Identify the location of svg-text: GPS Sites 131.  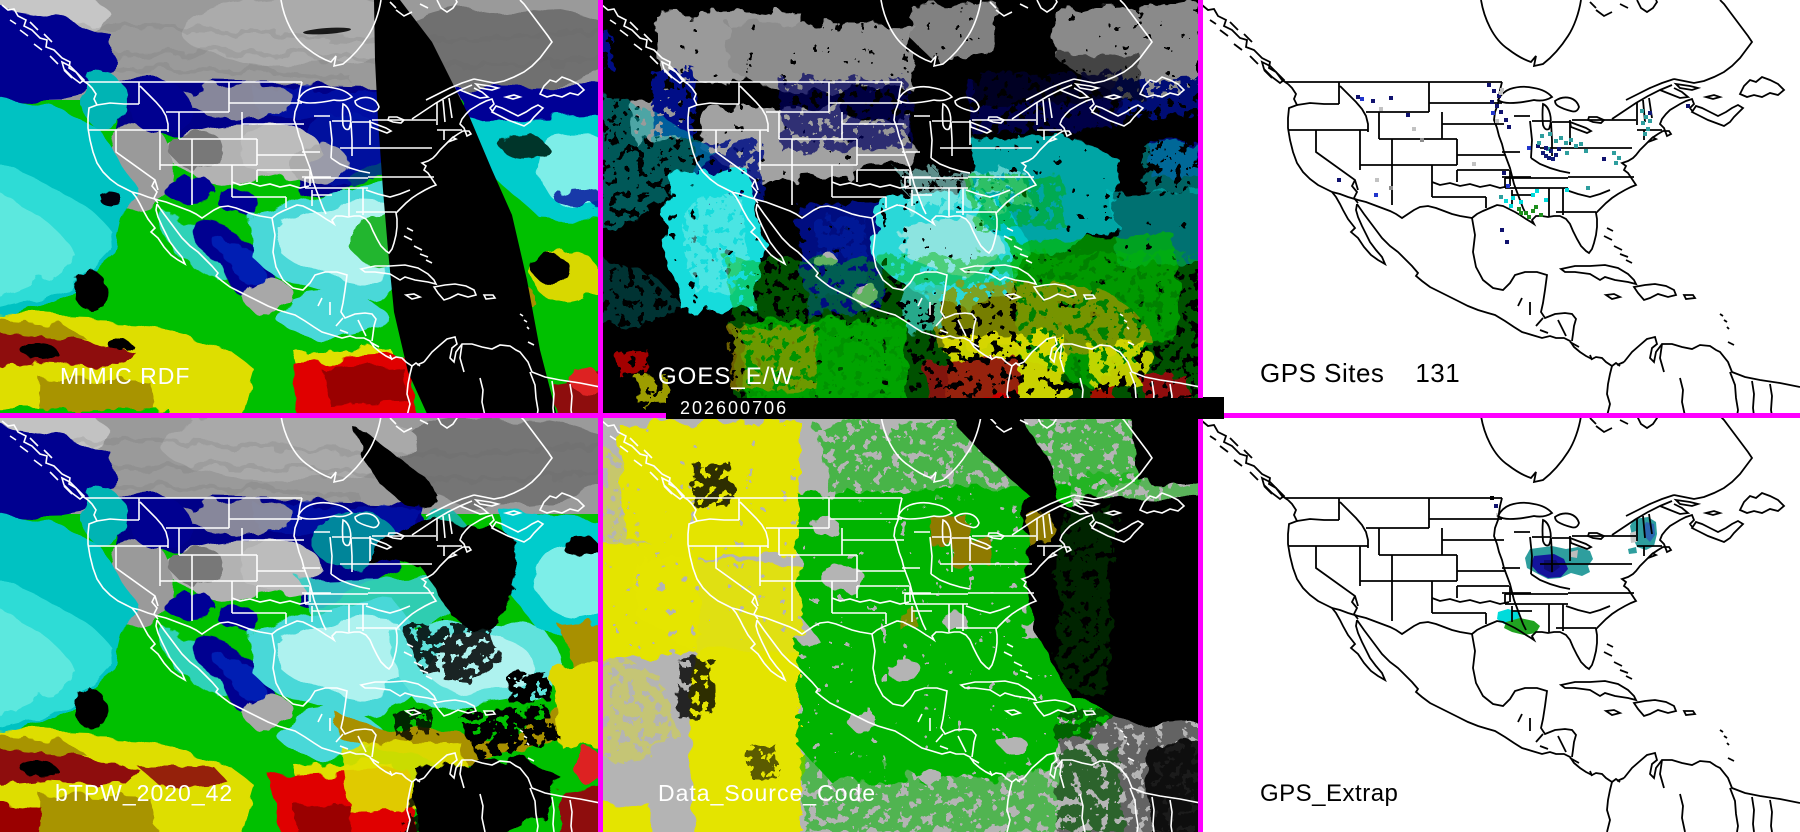
(1360, 373).